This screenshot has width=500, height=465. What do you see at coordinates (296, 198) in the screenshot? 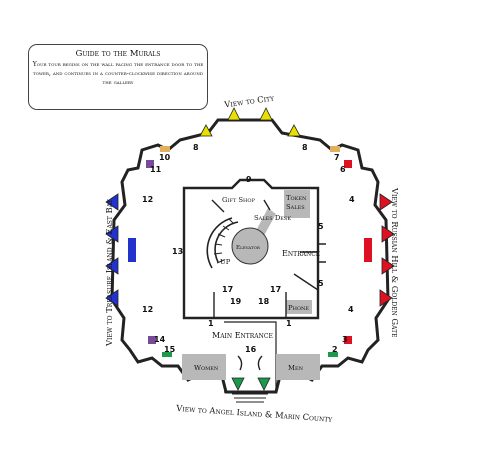
I see `token-label: Token` at bounding box center [296, 198].